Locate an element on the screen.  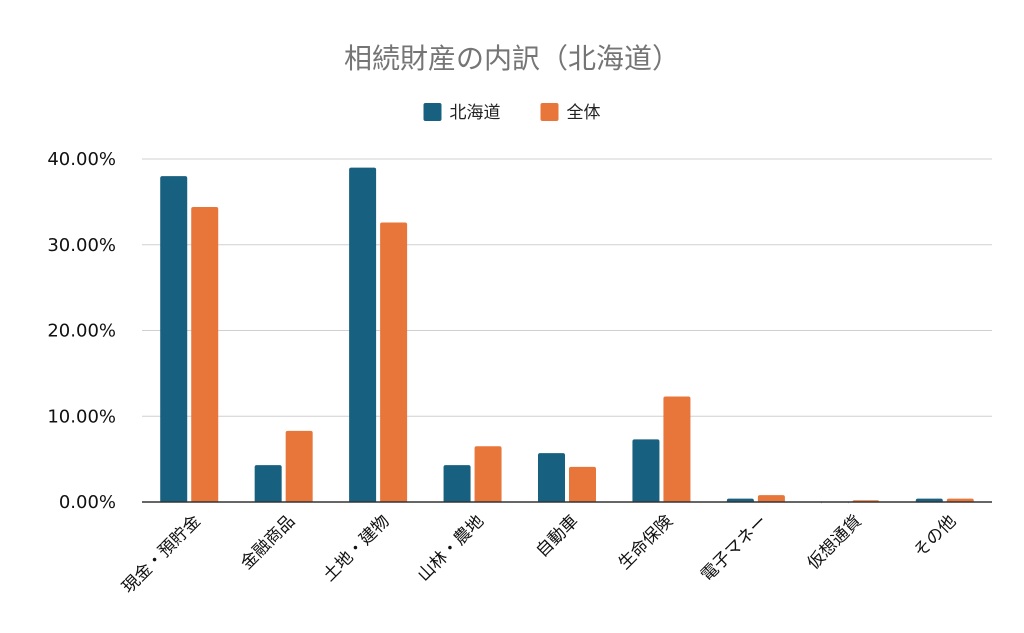
y-tick-label: 40.00% is located at coordinates (81, 159).